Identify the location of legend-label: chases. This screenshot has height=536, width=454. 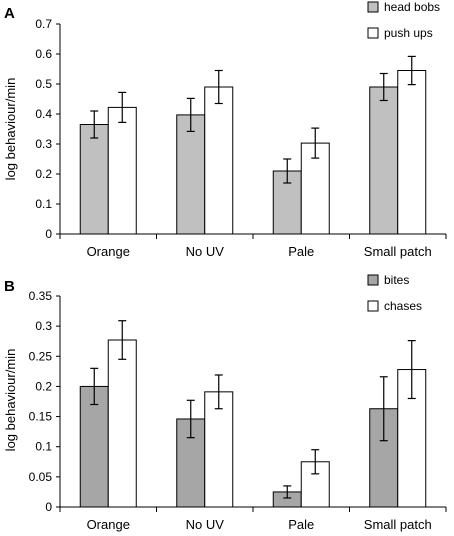
(403, 306).